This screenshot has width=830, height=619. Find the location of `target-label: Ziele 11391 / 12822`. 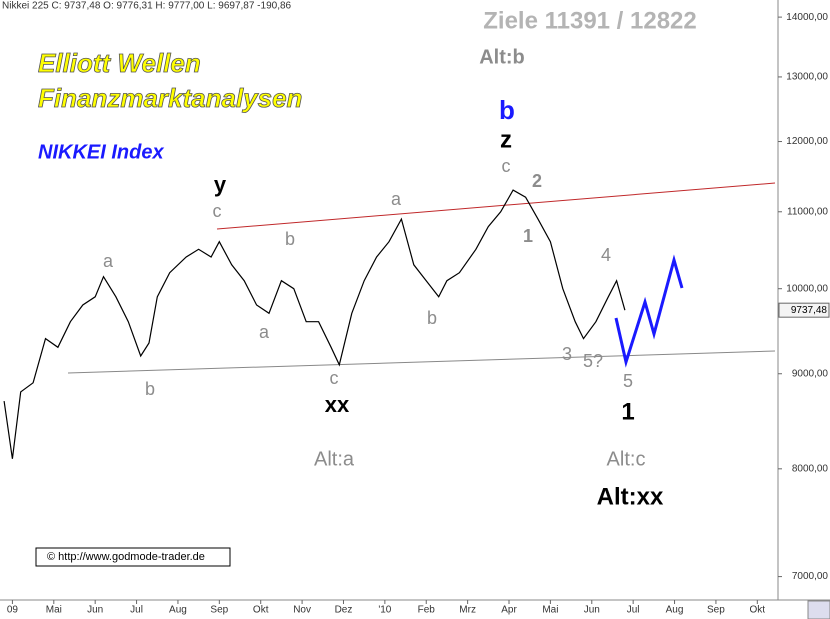

target-label: Ziele 11391 / 12822 is located at coordinates (590, 20).